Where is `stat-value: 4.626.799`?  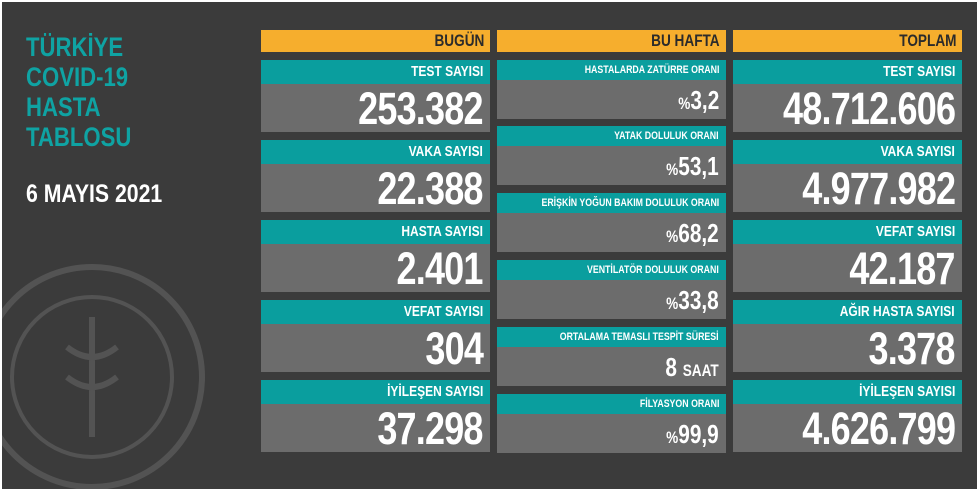 stat-value: 4.626.799 is located at coordinates (847, 428).